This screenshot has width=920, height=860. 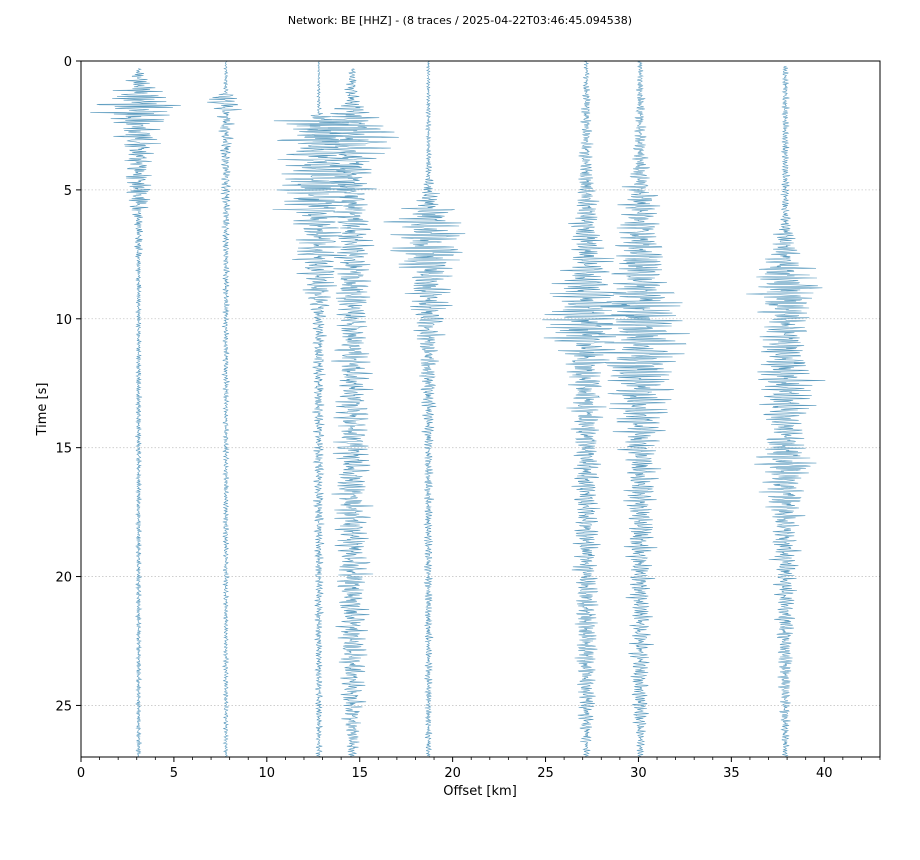 I want to click on trace-12.8, so click(x=319, y=409).